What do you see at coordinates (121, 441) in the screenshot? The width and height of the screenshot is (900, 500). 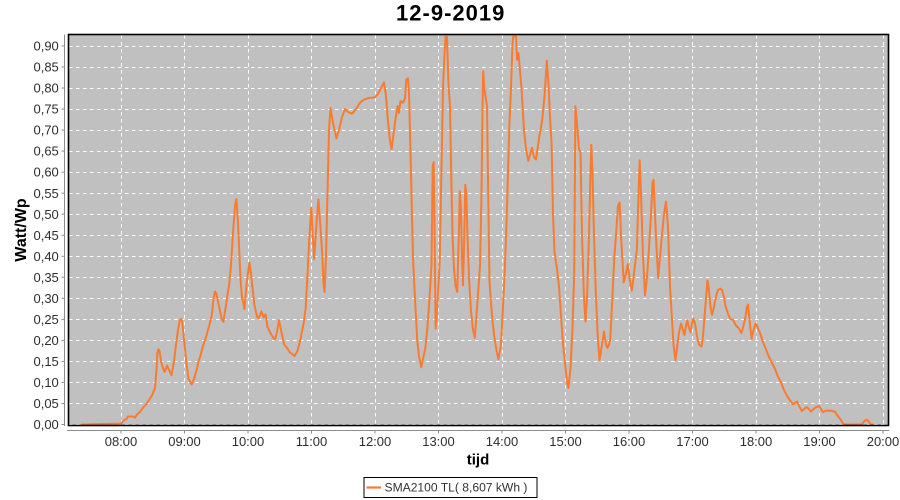 I see `svg-text: 08:00` at bounding box center [121, 441].